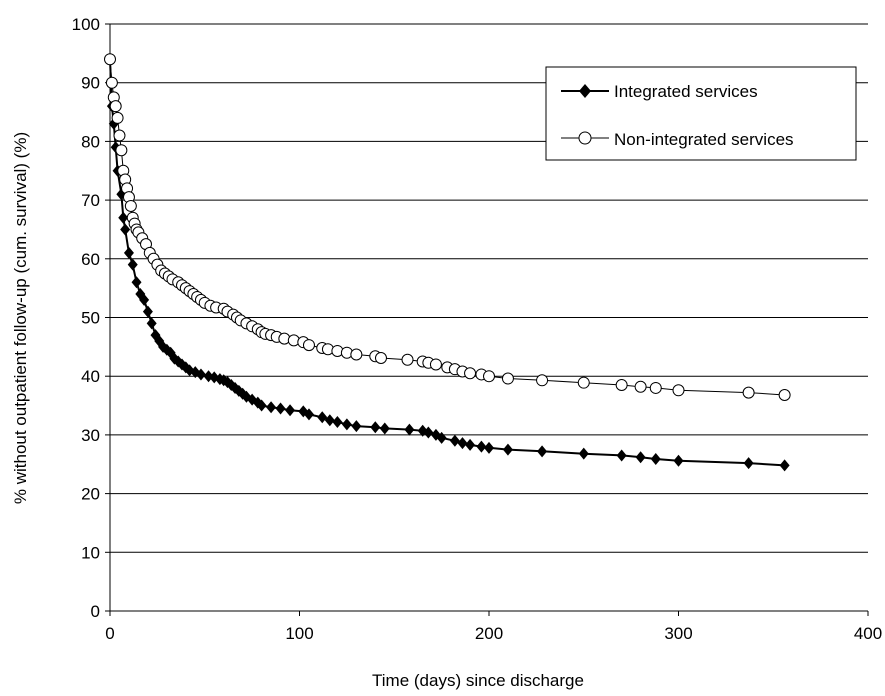  What do you see at coordinates (478, 680) in the screenshot?
I see `x-axis-label: Time (days) since discharge` at bounding box center [478, 680].